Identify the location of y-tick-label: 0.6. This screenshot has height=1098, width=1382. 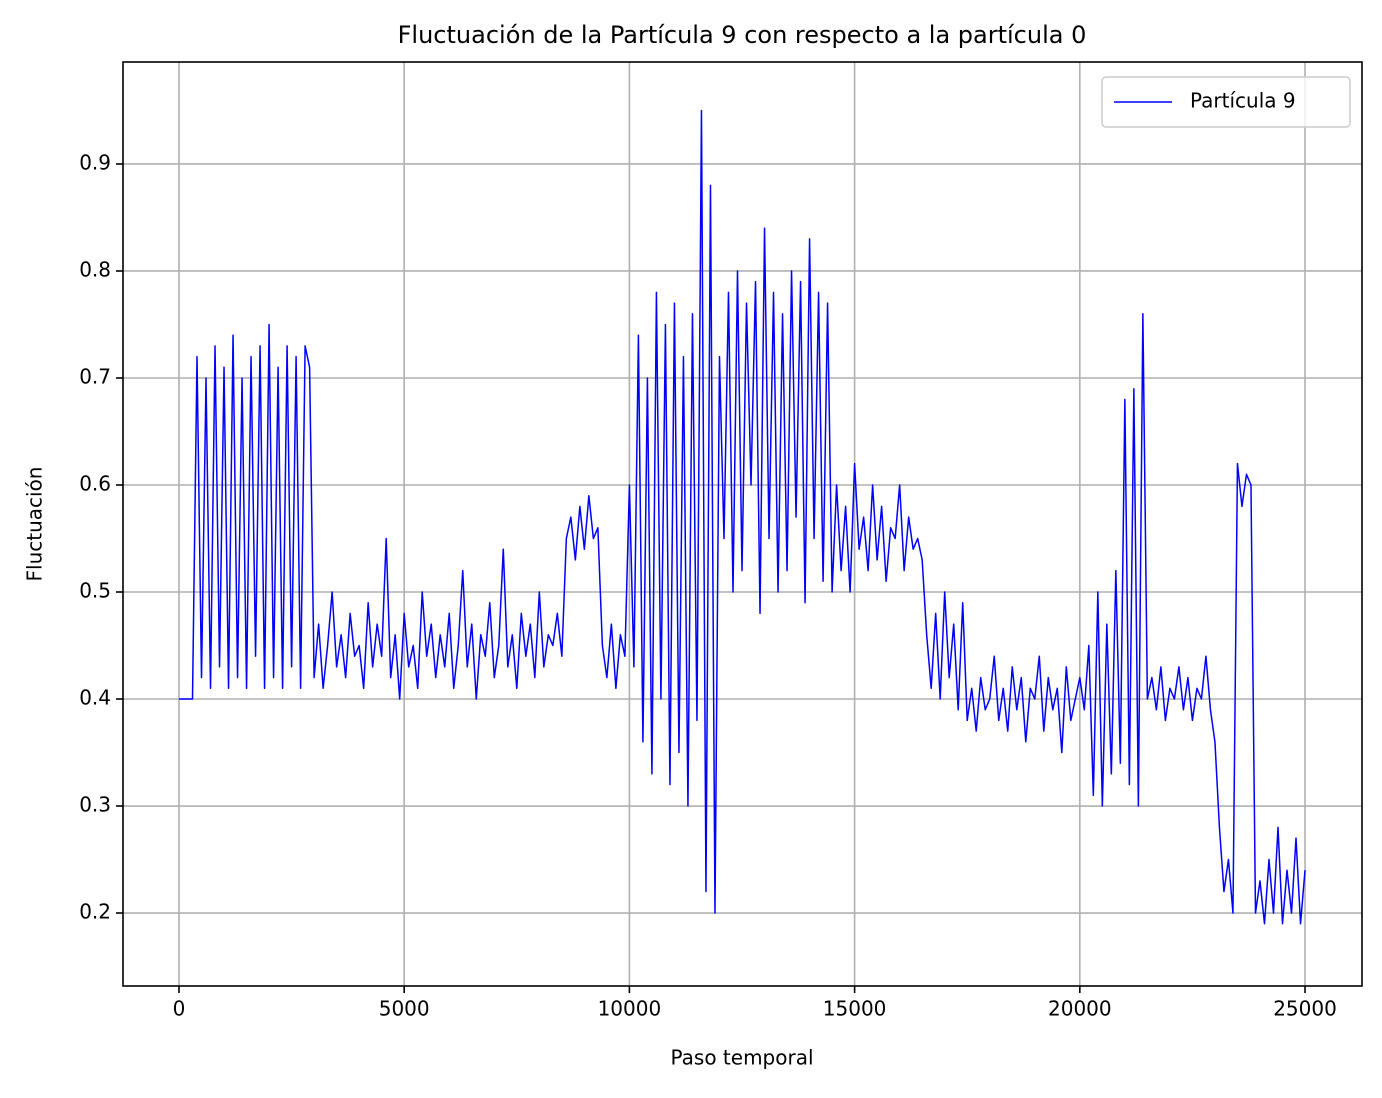
(95, 483).